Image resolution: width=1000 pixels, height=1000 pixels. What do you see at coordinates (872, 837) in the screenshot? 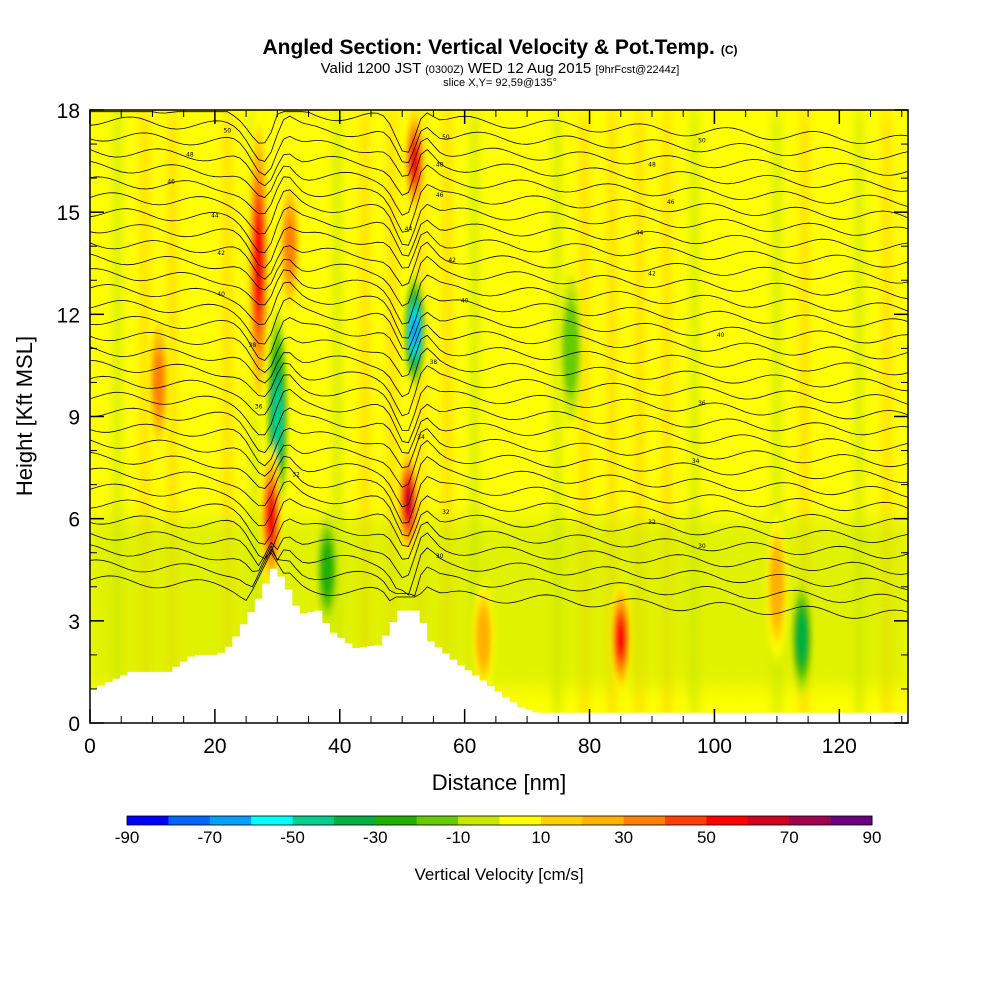
I see `colorbar-tick-label: 90` at bounding box center [872, 837].